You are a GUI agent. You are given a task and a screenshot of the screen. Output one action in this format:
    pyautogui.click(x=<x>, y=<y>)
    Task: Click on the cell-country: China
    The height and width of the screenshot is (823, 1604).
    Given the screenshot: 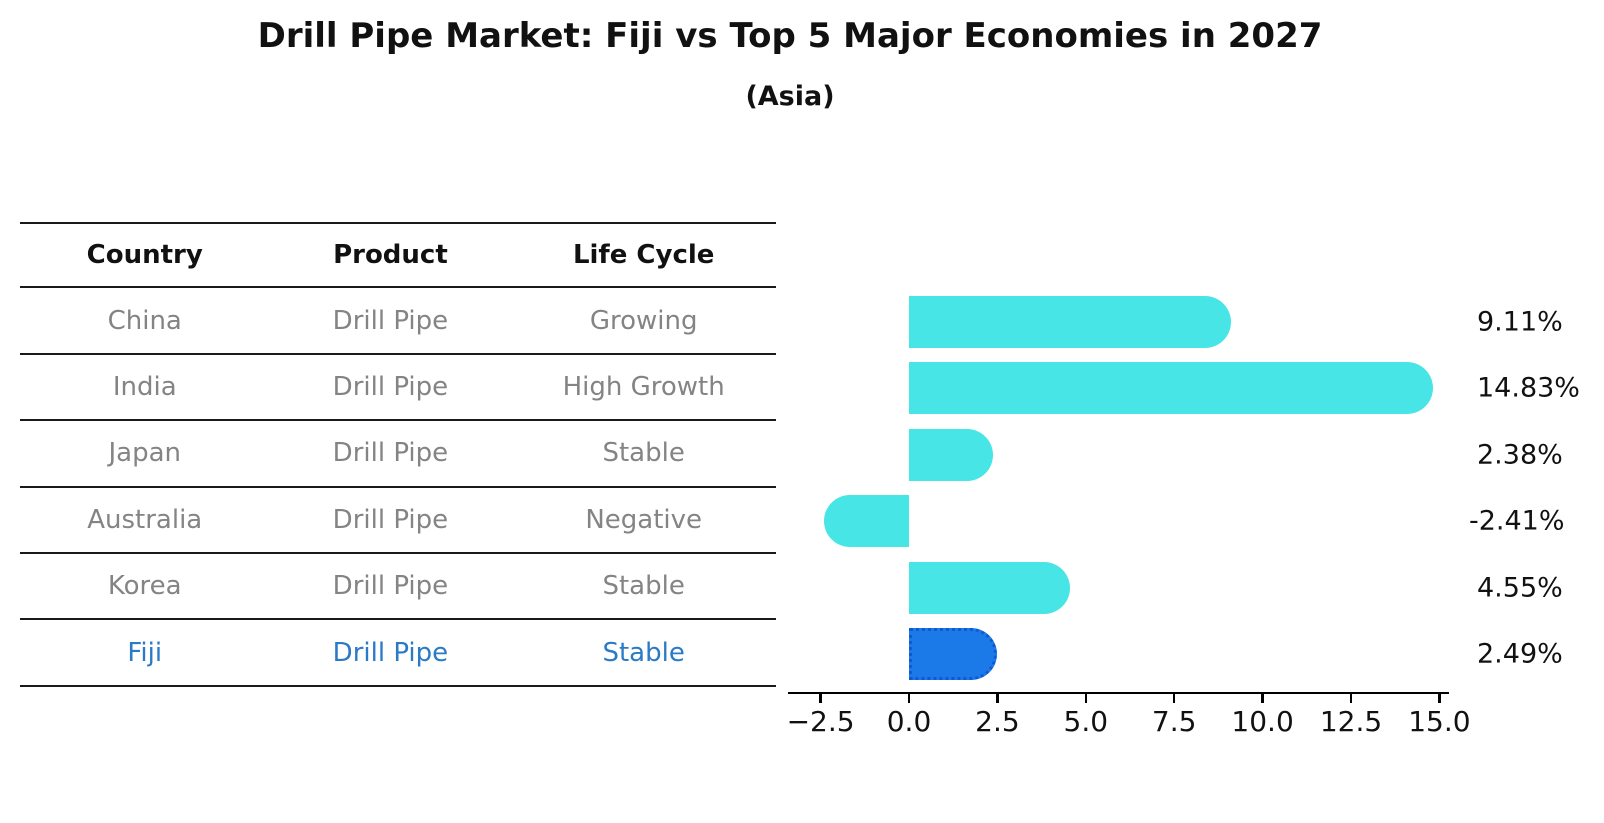 What is the action you would take?
    pyautogui.click(x=144, y=320)
    